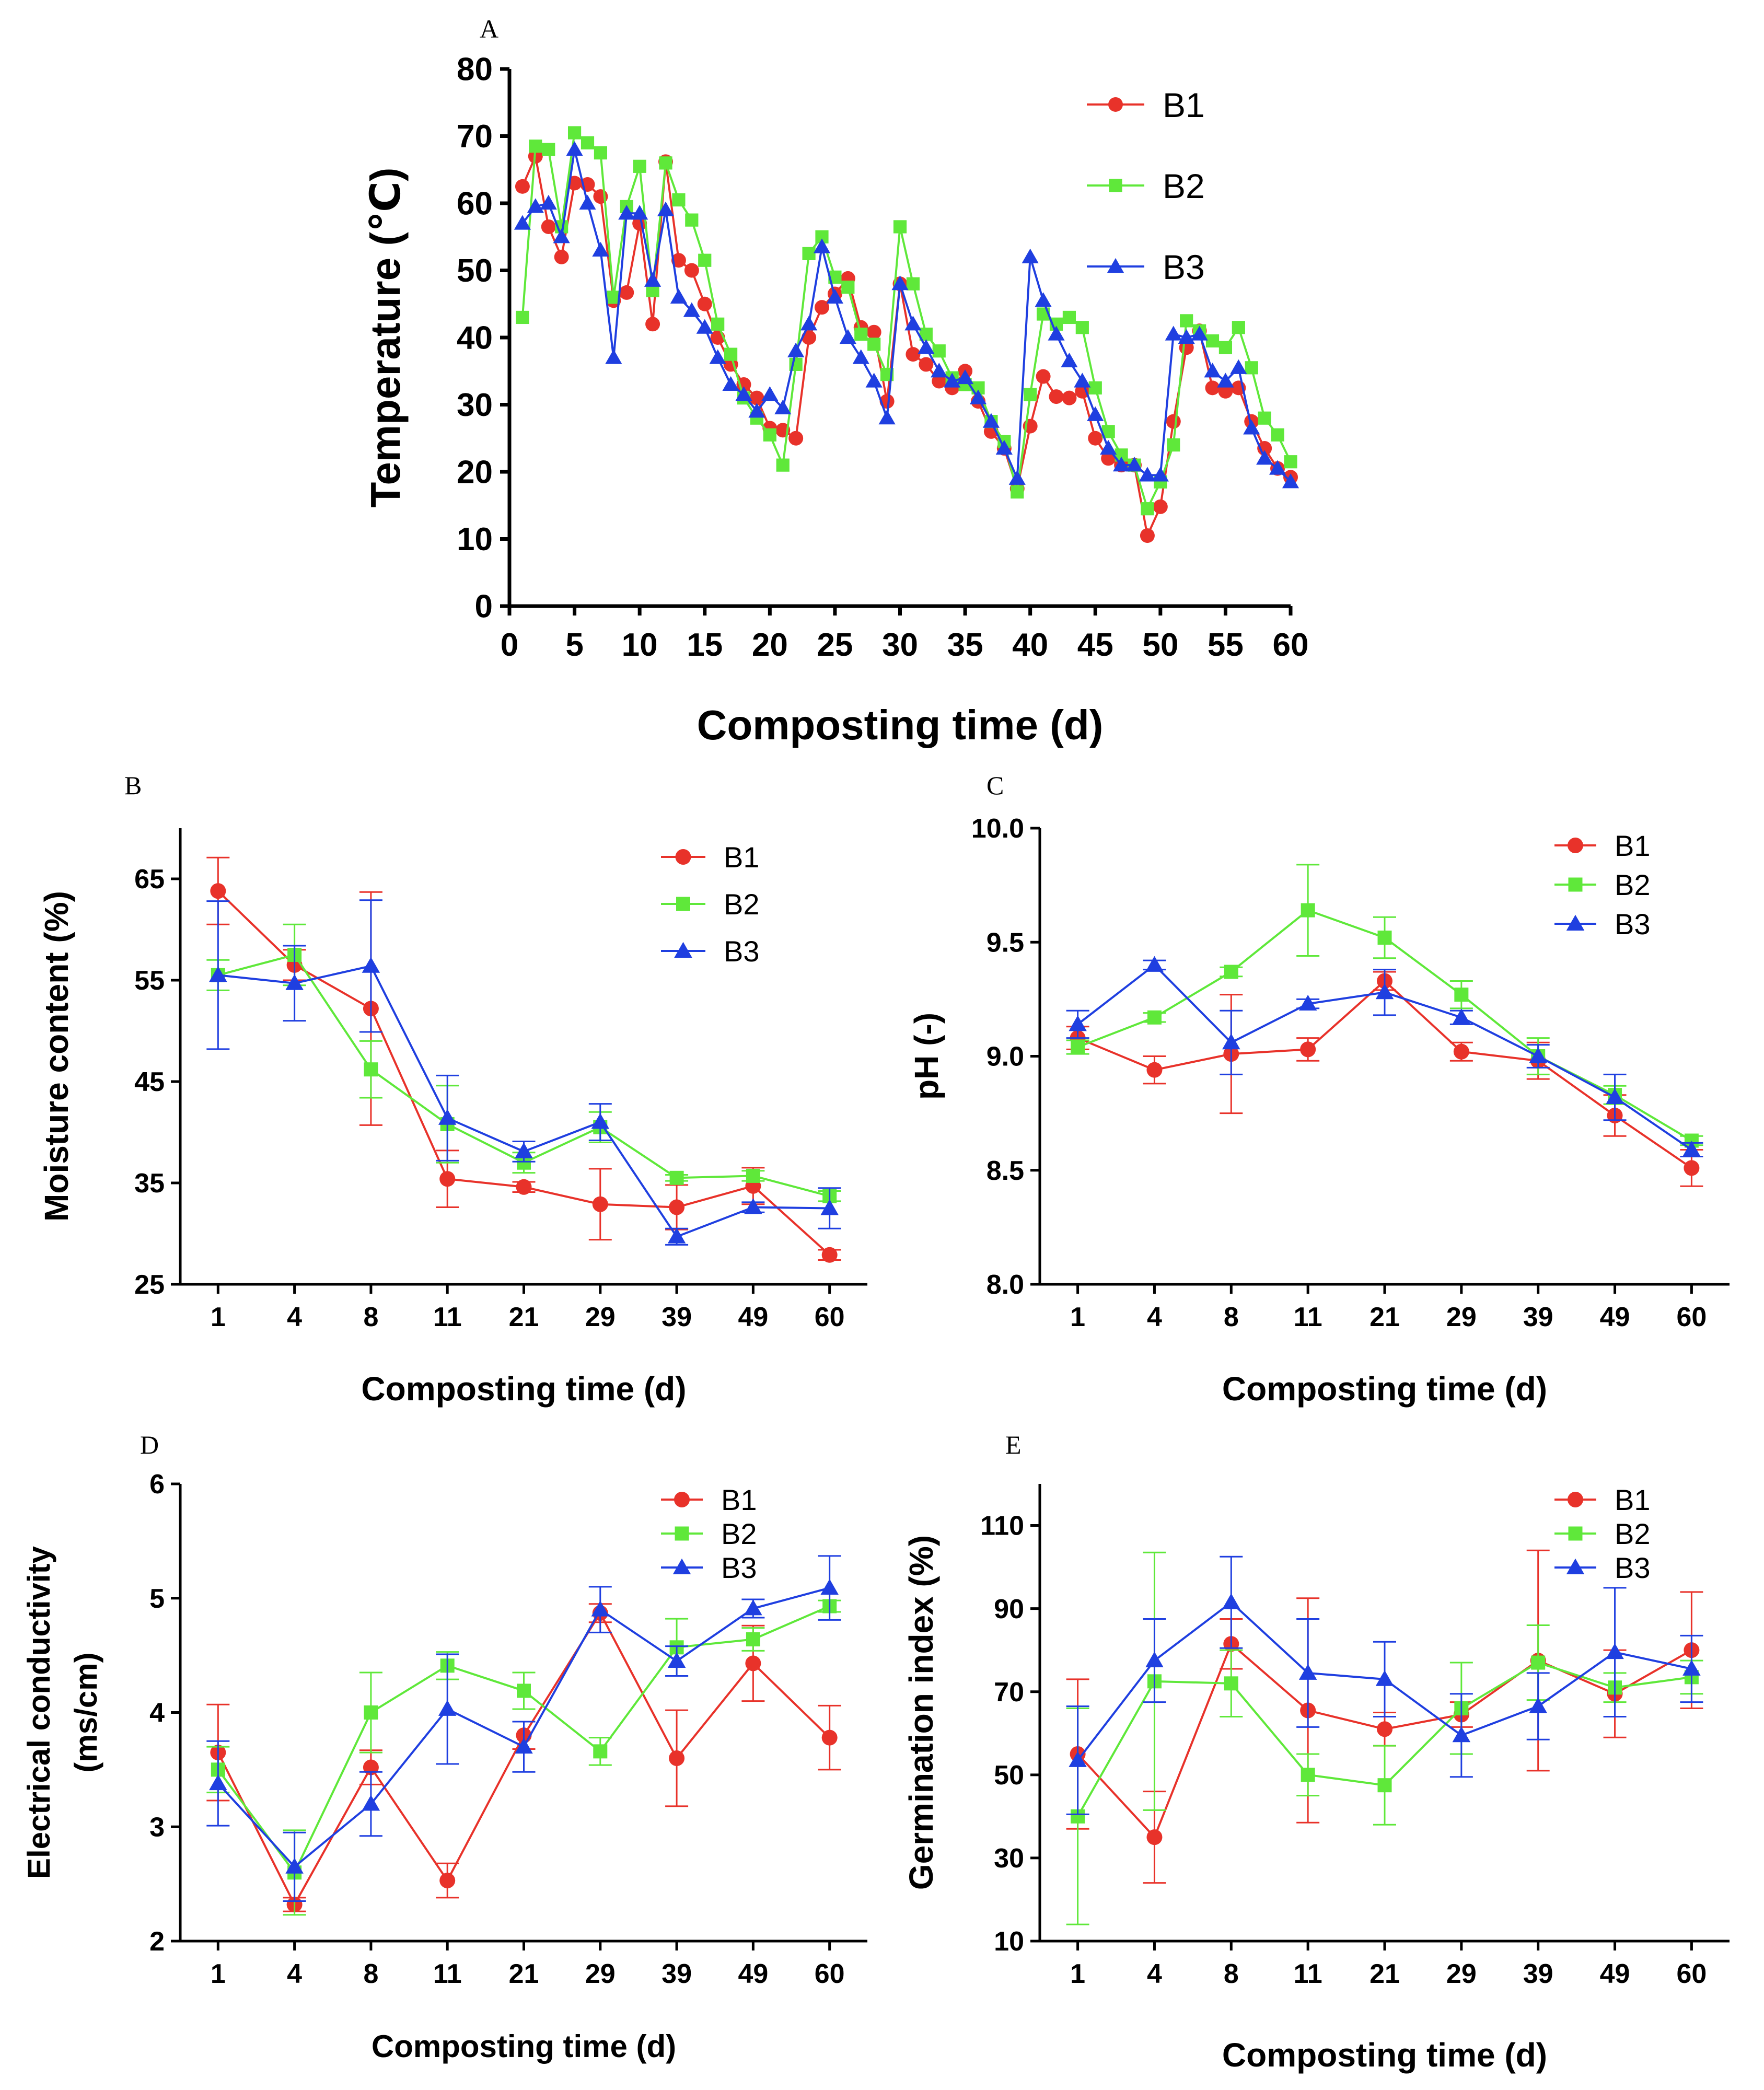  I want to click on chart-d-x-tick-label: 21, so click(524, 1974).